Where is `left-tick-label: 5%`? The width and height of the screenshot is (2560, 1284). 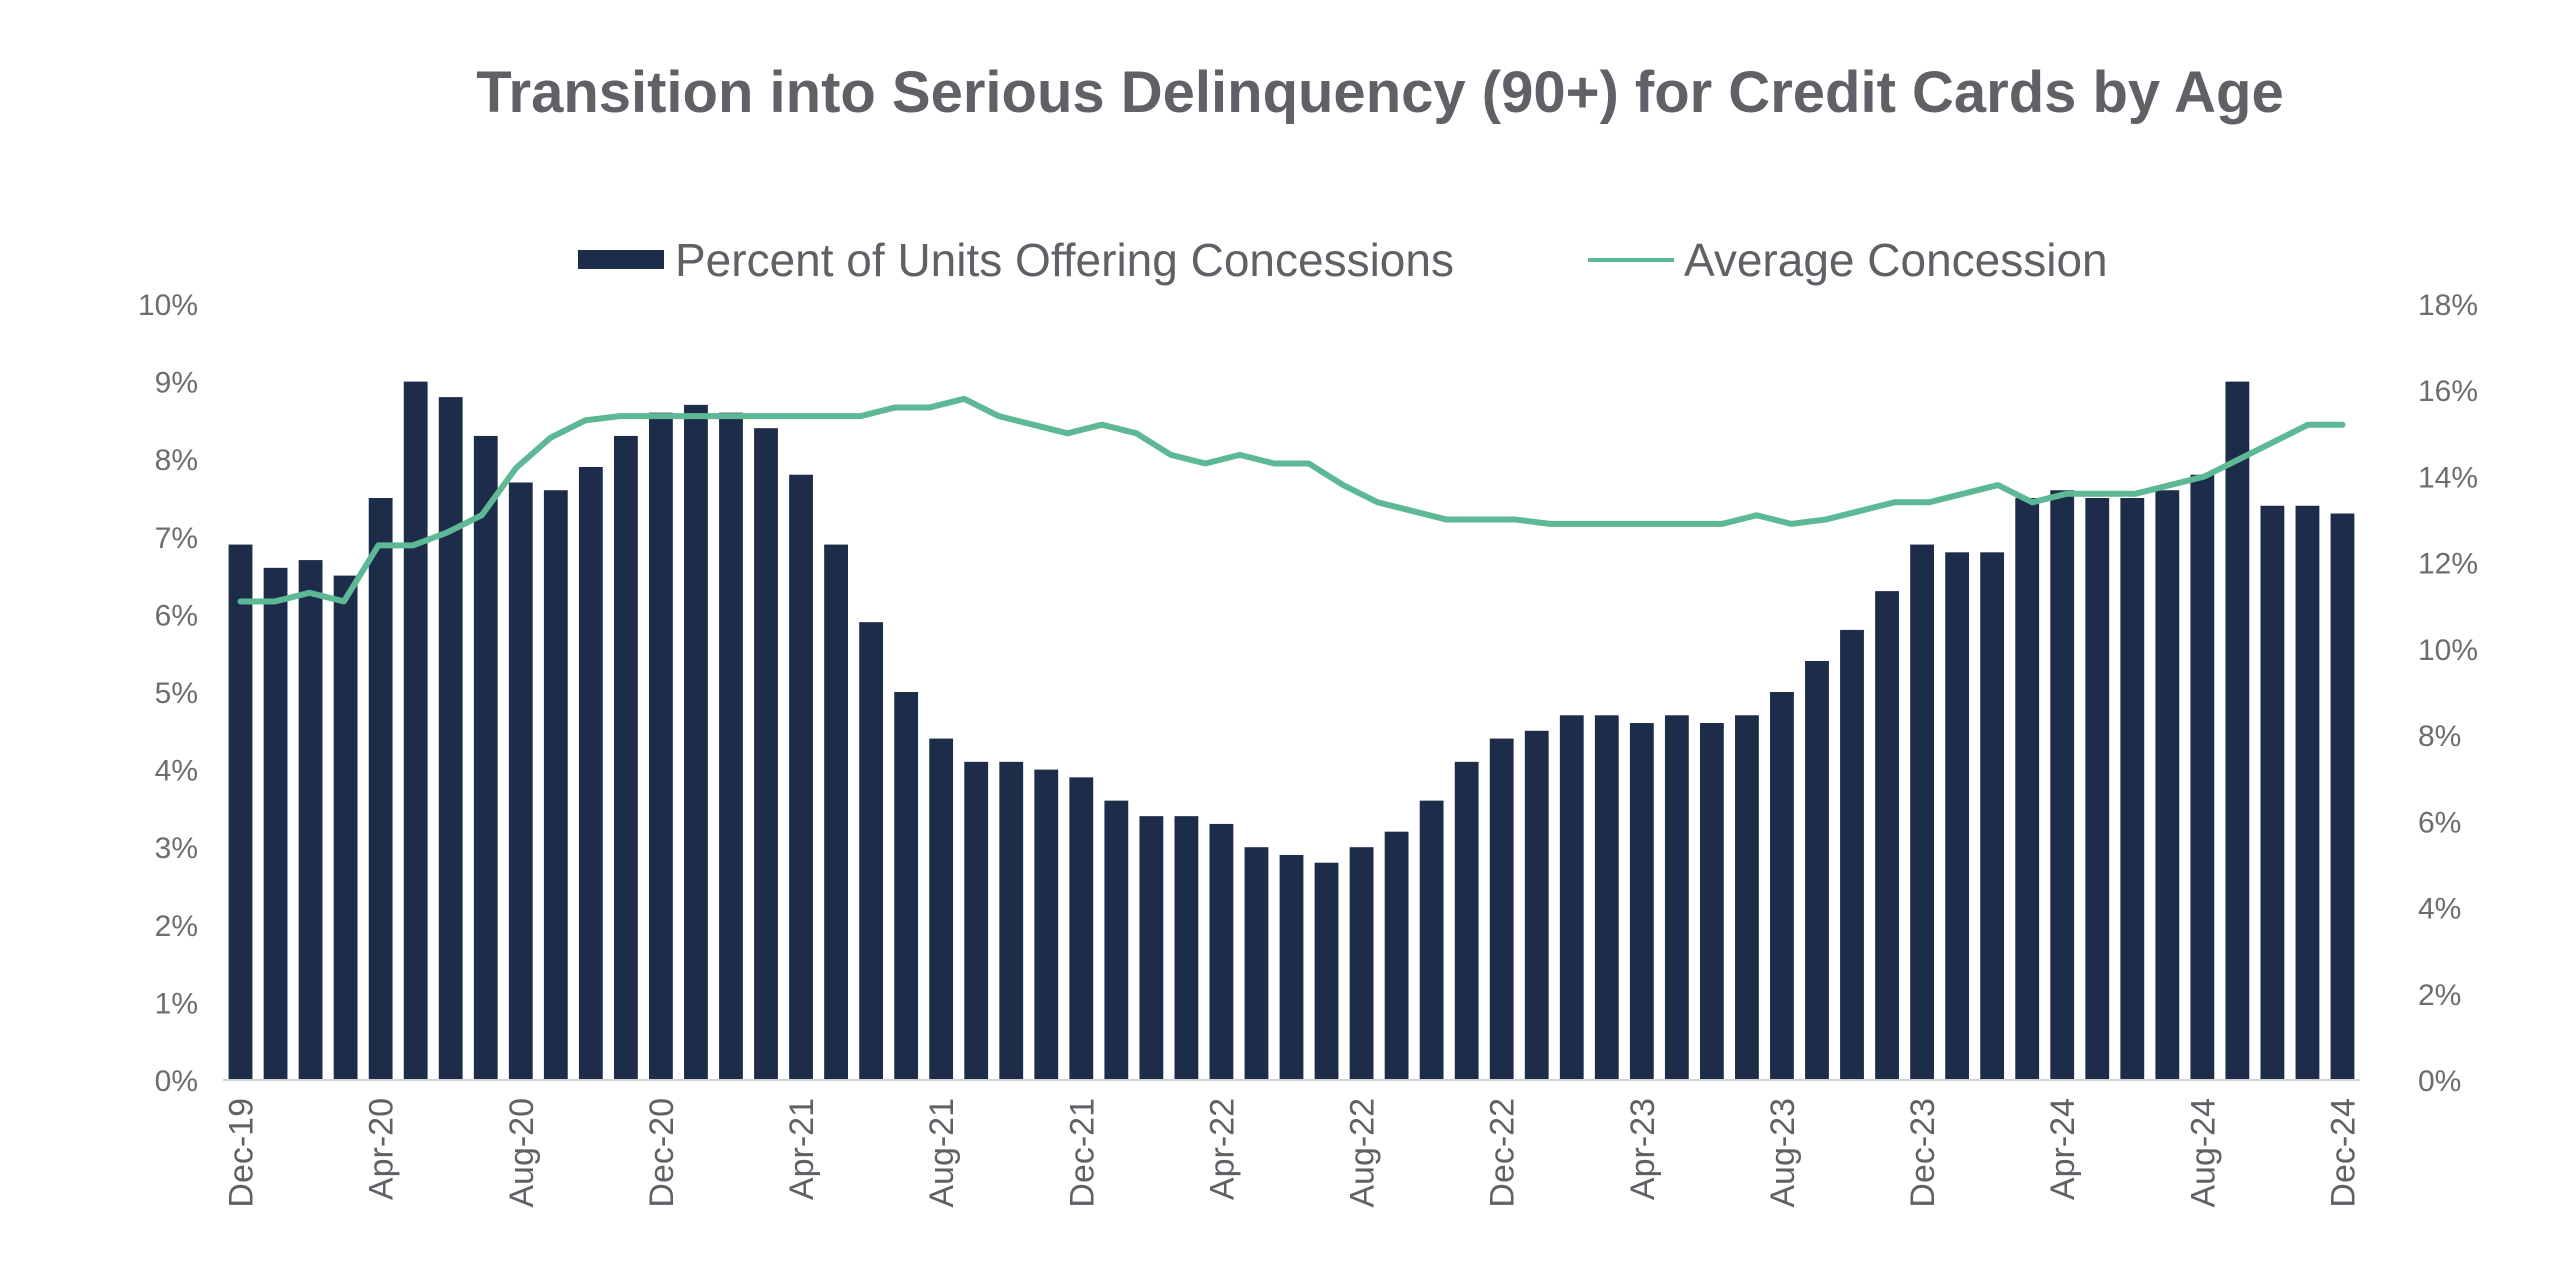
left-tick-label: 5% is located at coordinates (176, 693).